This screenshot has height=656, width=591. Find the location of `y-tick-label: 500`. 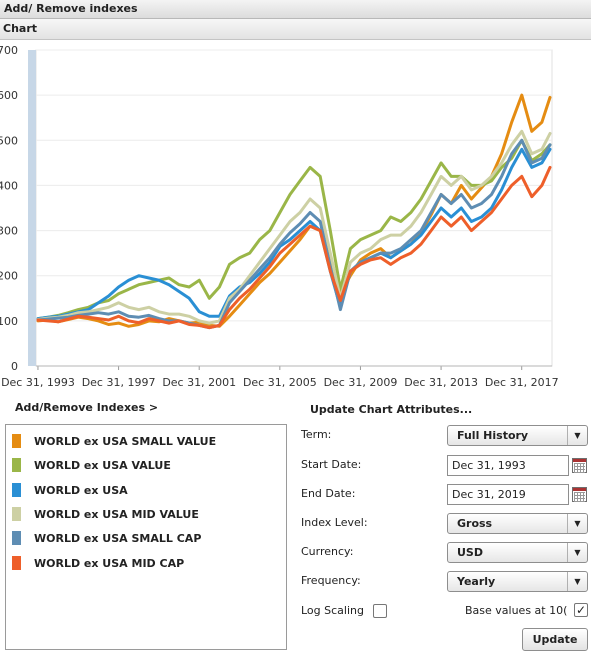

y-tick-label: 500 is located at coordinates (9, 140).